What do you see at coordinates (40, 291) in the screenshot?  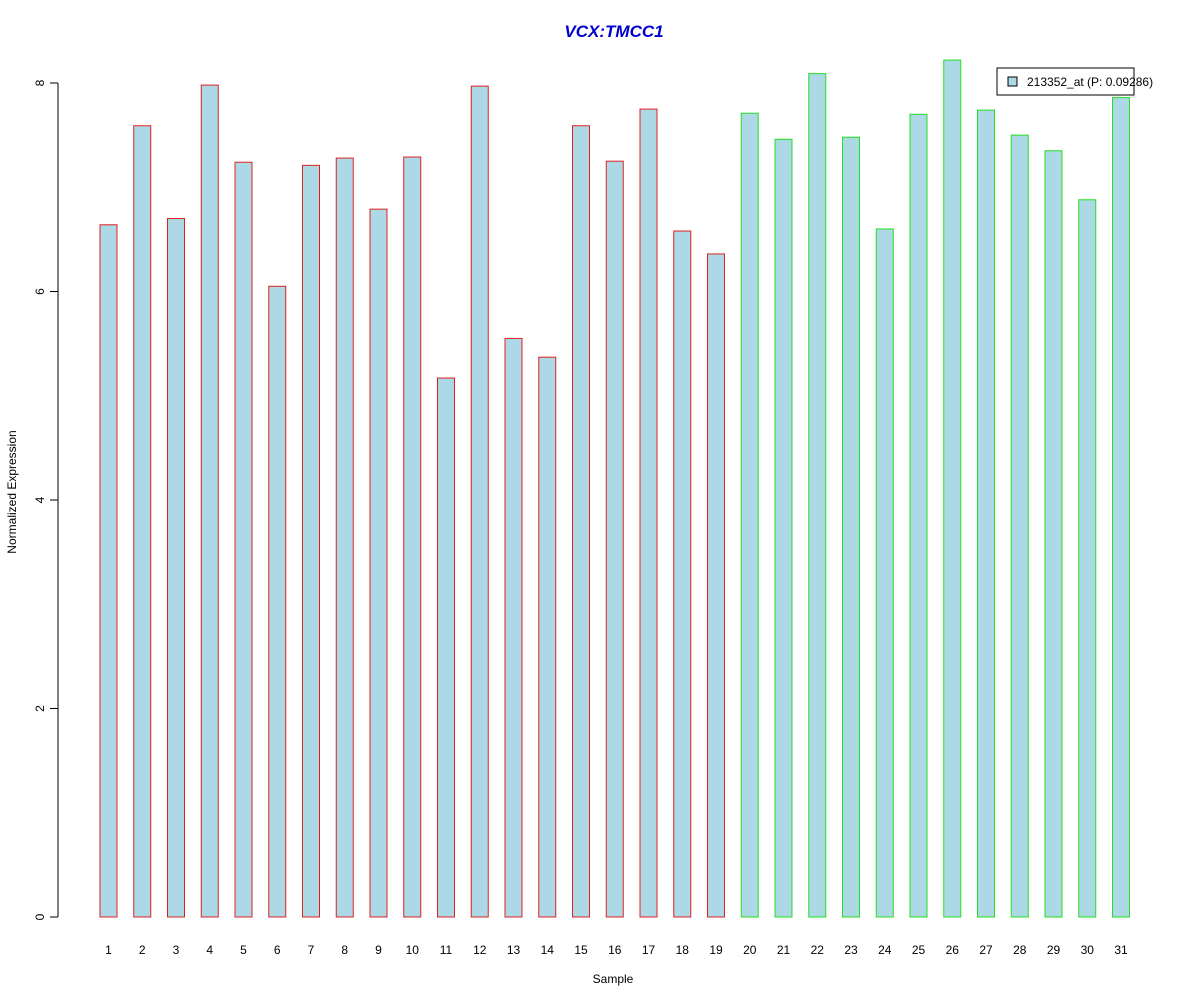 I see `y-tick-label: 6` at bounding box center [40, 291].